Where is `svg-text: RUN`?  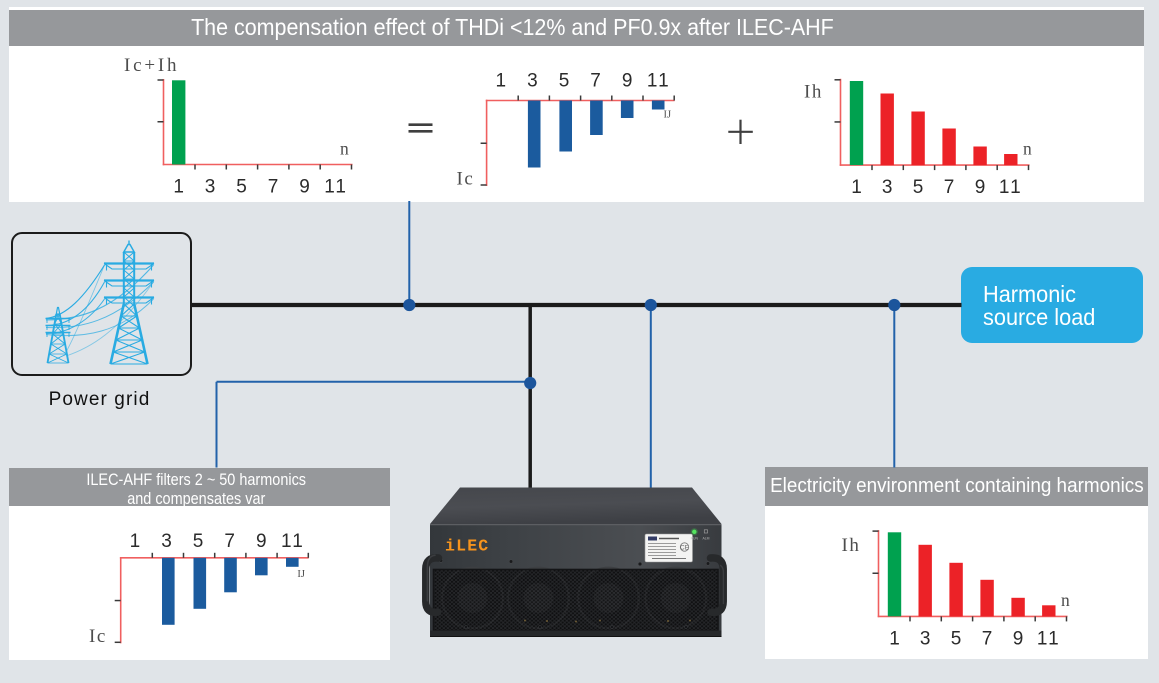
svg-text: RUN is located at coordinates (695, 539).